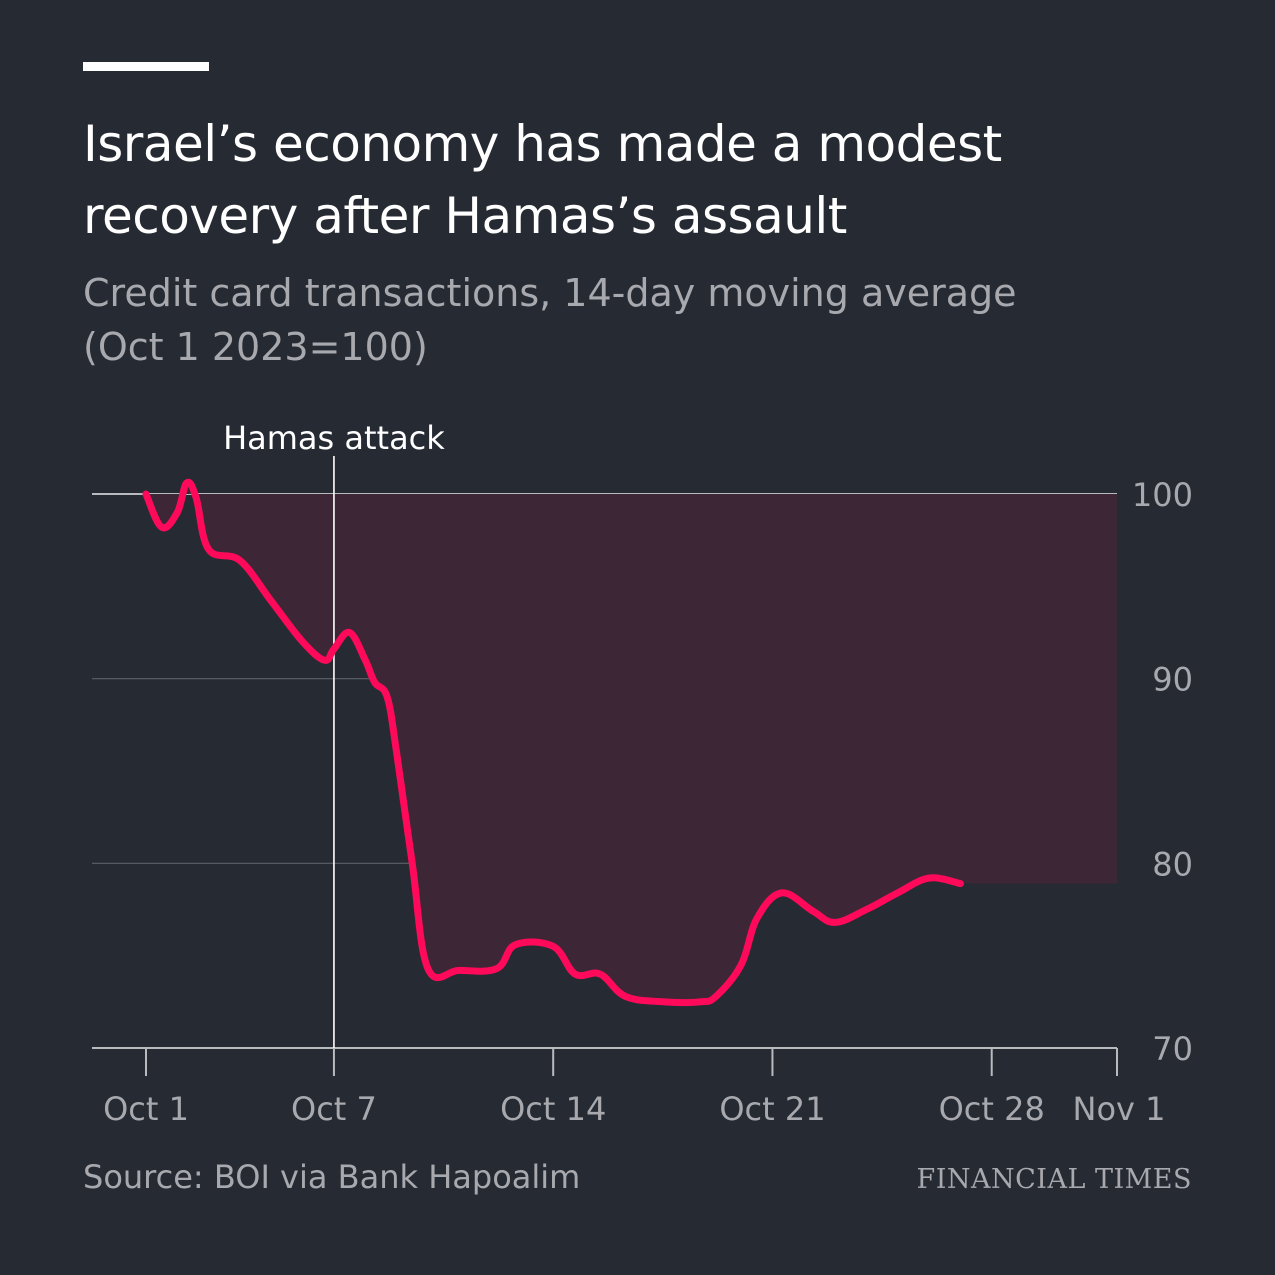  Describe the element at coordinates (1162, 772) in the screenshot. I see `y-axis: 70 80 90 100` at that location.